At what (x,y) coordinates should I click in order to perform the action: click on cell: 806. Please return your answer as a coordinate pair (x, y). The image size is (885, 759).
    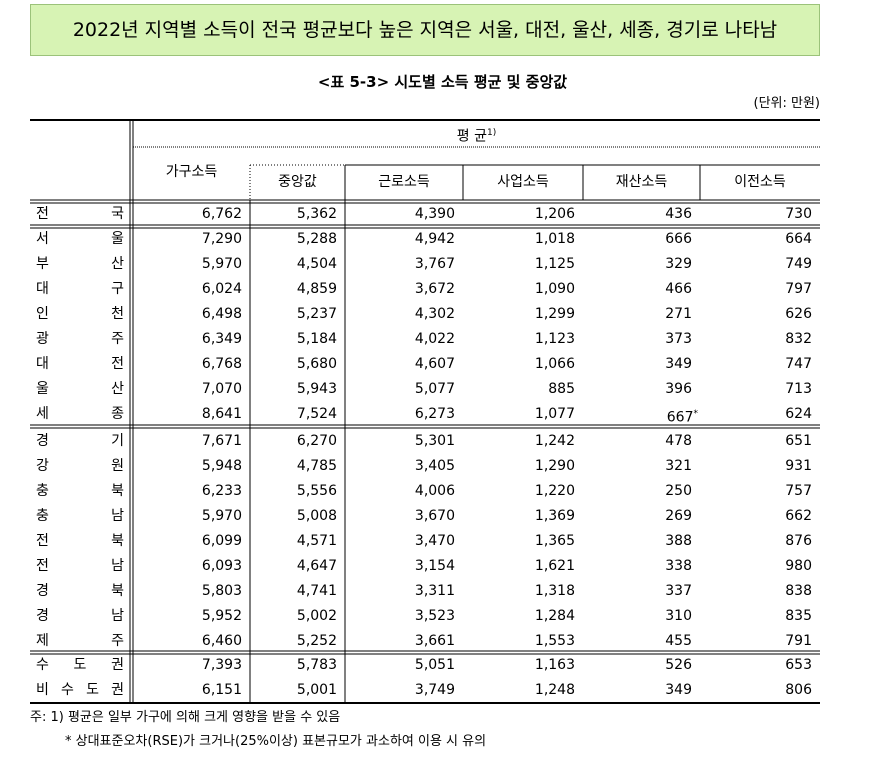
    Looking at the image, I should click on (798, 690).